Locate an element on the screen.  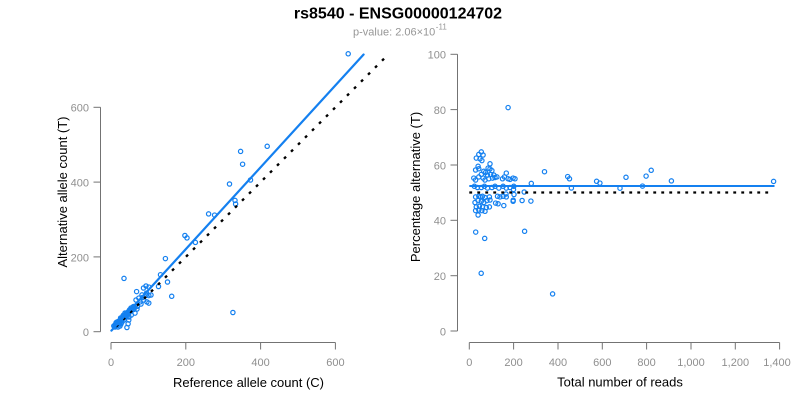
svg-text: 1,000 is located at coordinates (691, 363).